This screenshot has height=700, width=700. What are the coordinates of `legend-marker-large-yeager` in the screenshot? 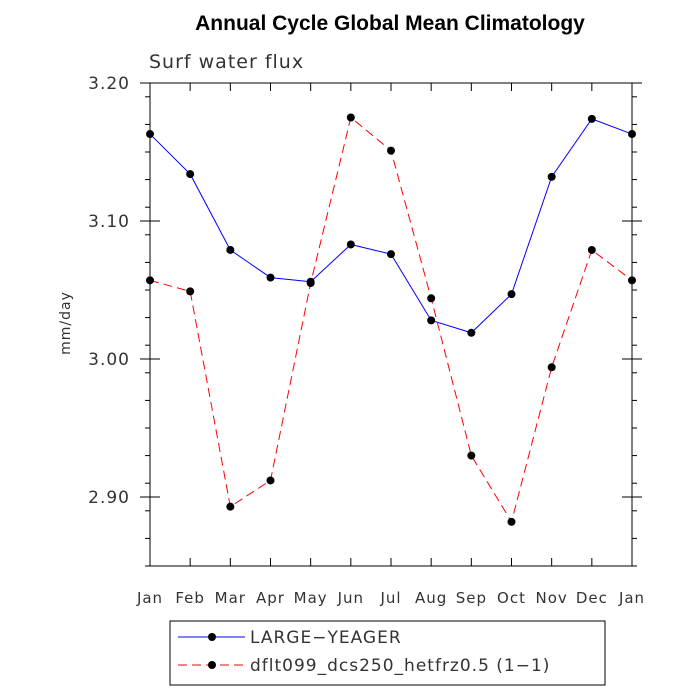 It's located at (212, 637).